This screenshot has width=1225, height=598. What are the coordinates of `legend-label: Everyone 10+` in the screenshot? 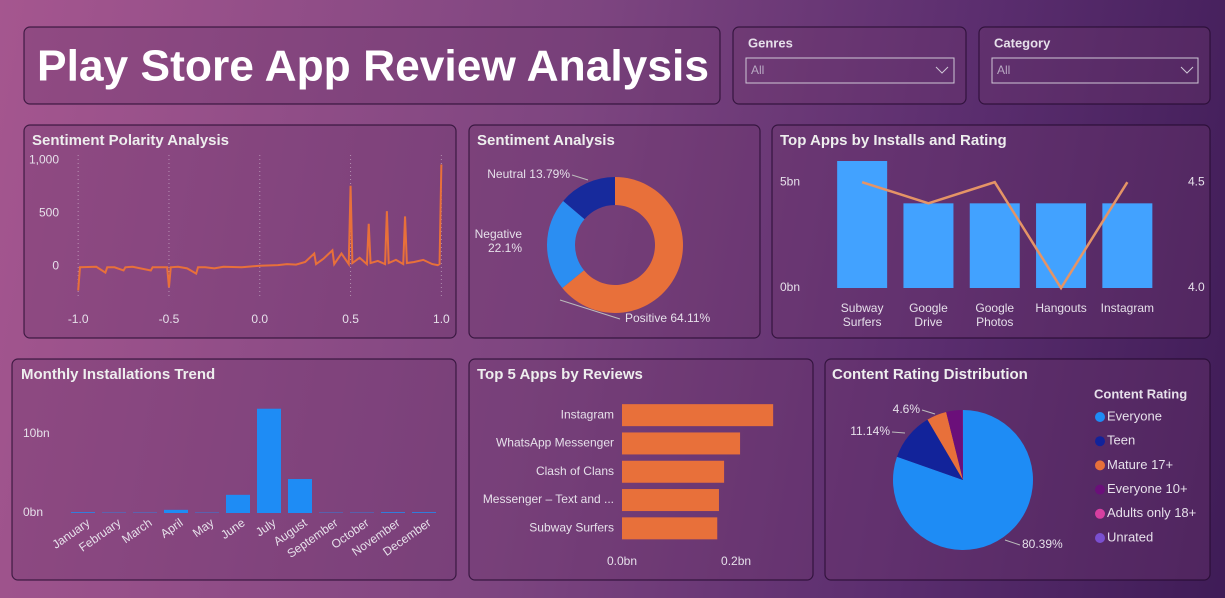 It's located at (1147, 488).